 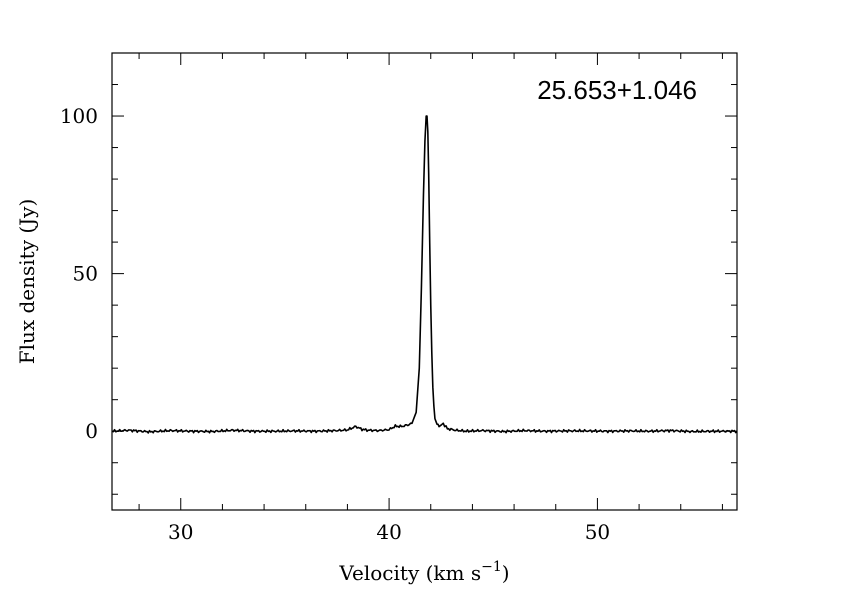 I want to click on y-axis-label: Flux density (Jy), so click(x=27, y=282).